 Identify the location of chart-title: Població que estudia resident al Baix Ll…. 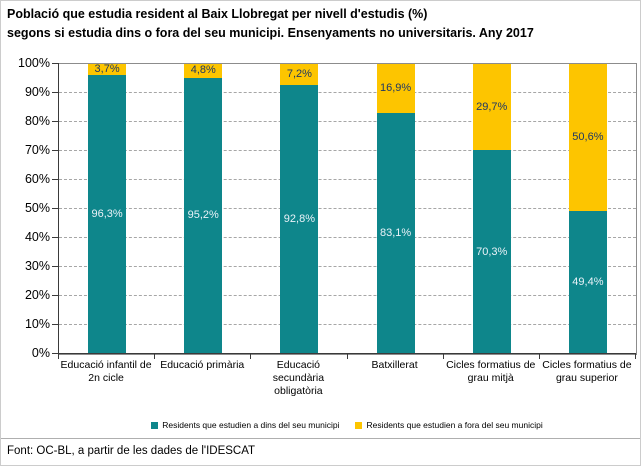
(321, 24).